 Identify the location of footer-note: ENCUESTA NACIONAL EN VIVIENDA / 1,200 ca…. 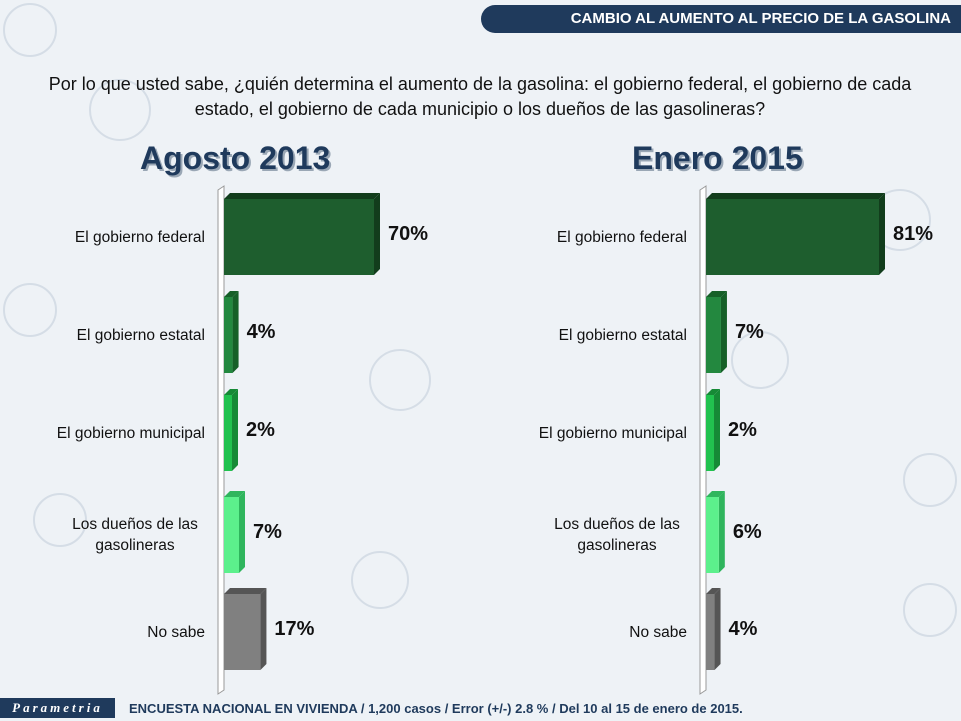
(436, 708).